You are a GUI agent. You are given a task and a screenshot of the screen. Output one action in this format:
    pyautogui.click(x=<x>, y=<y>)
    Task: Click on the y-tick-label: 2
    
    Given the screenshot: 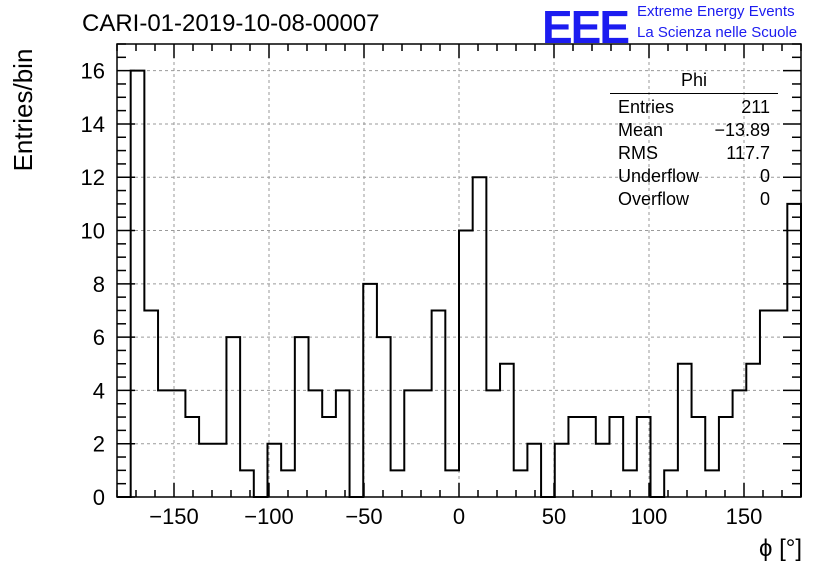 What is the action you would take?
    pyautogui.click(x=99, y=444)
    